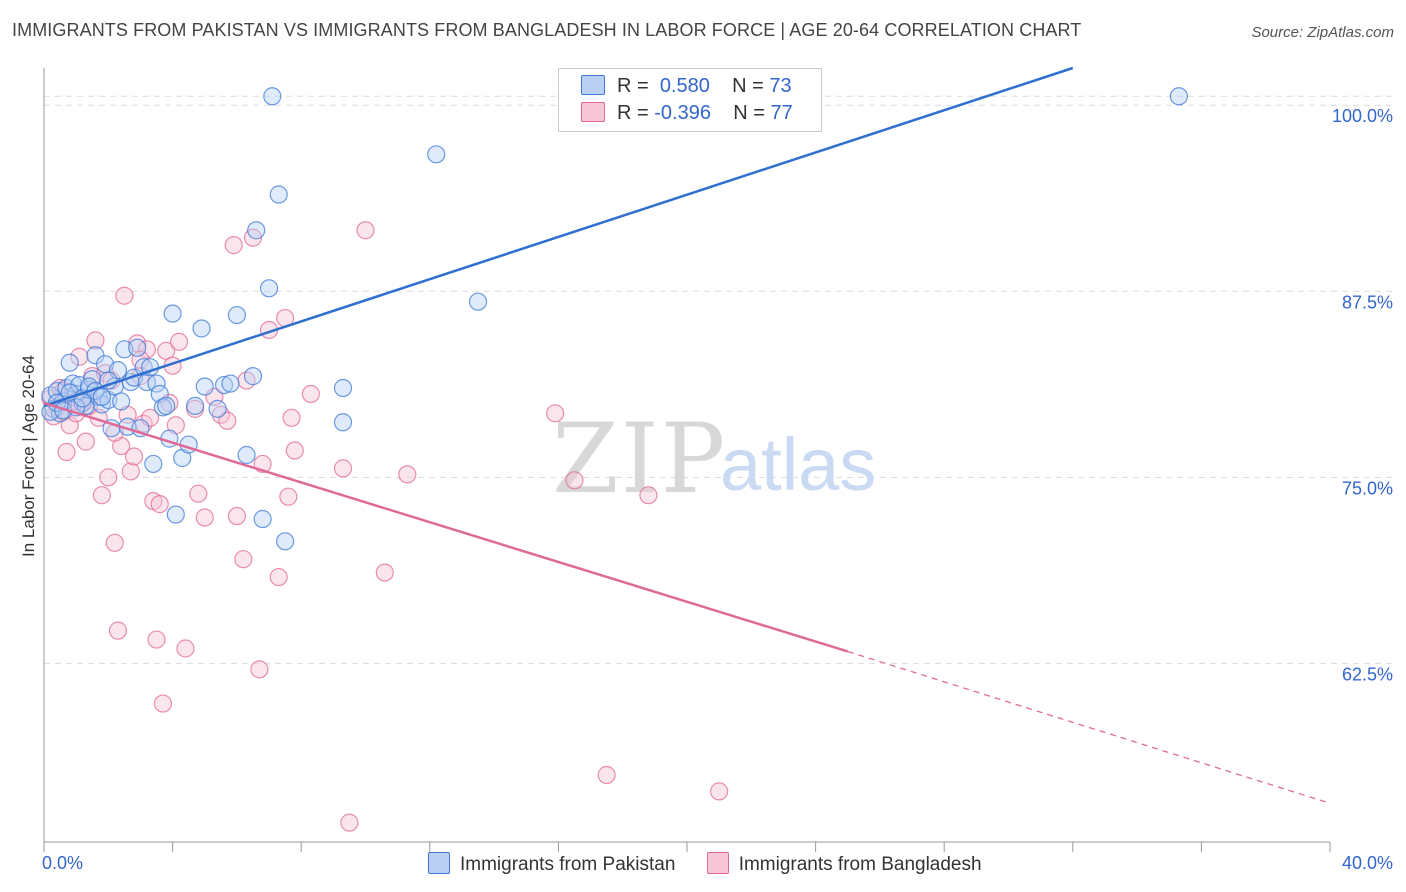 The height and width of the screenshot is (892, 1406). What do you see at coordinates (1089, 727) in the screenshot?
I see `trend-line-bangladesh-extension` at bounding box center [1089, 727].